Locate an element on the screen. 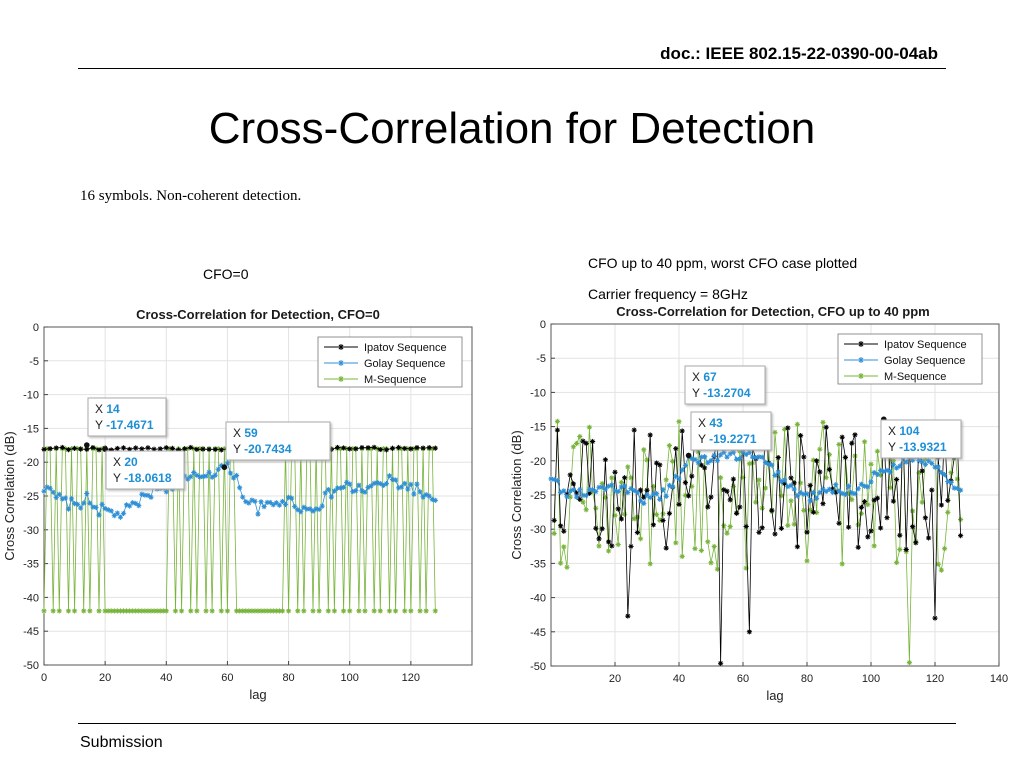 This screenshot has width=1024, height=768. data-tip-x: X 104 is located at coordinates (904, 431).